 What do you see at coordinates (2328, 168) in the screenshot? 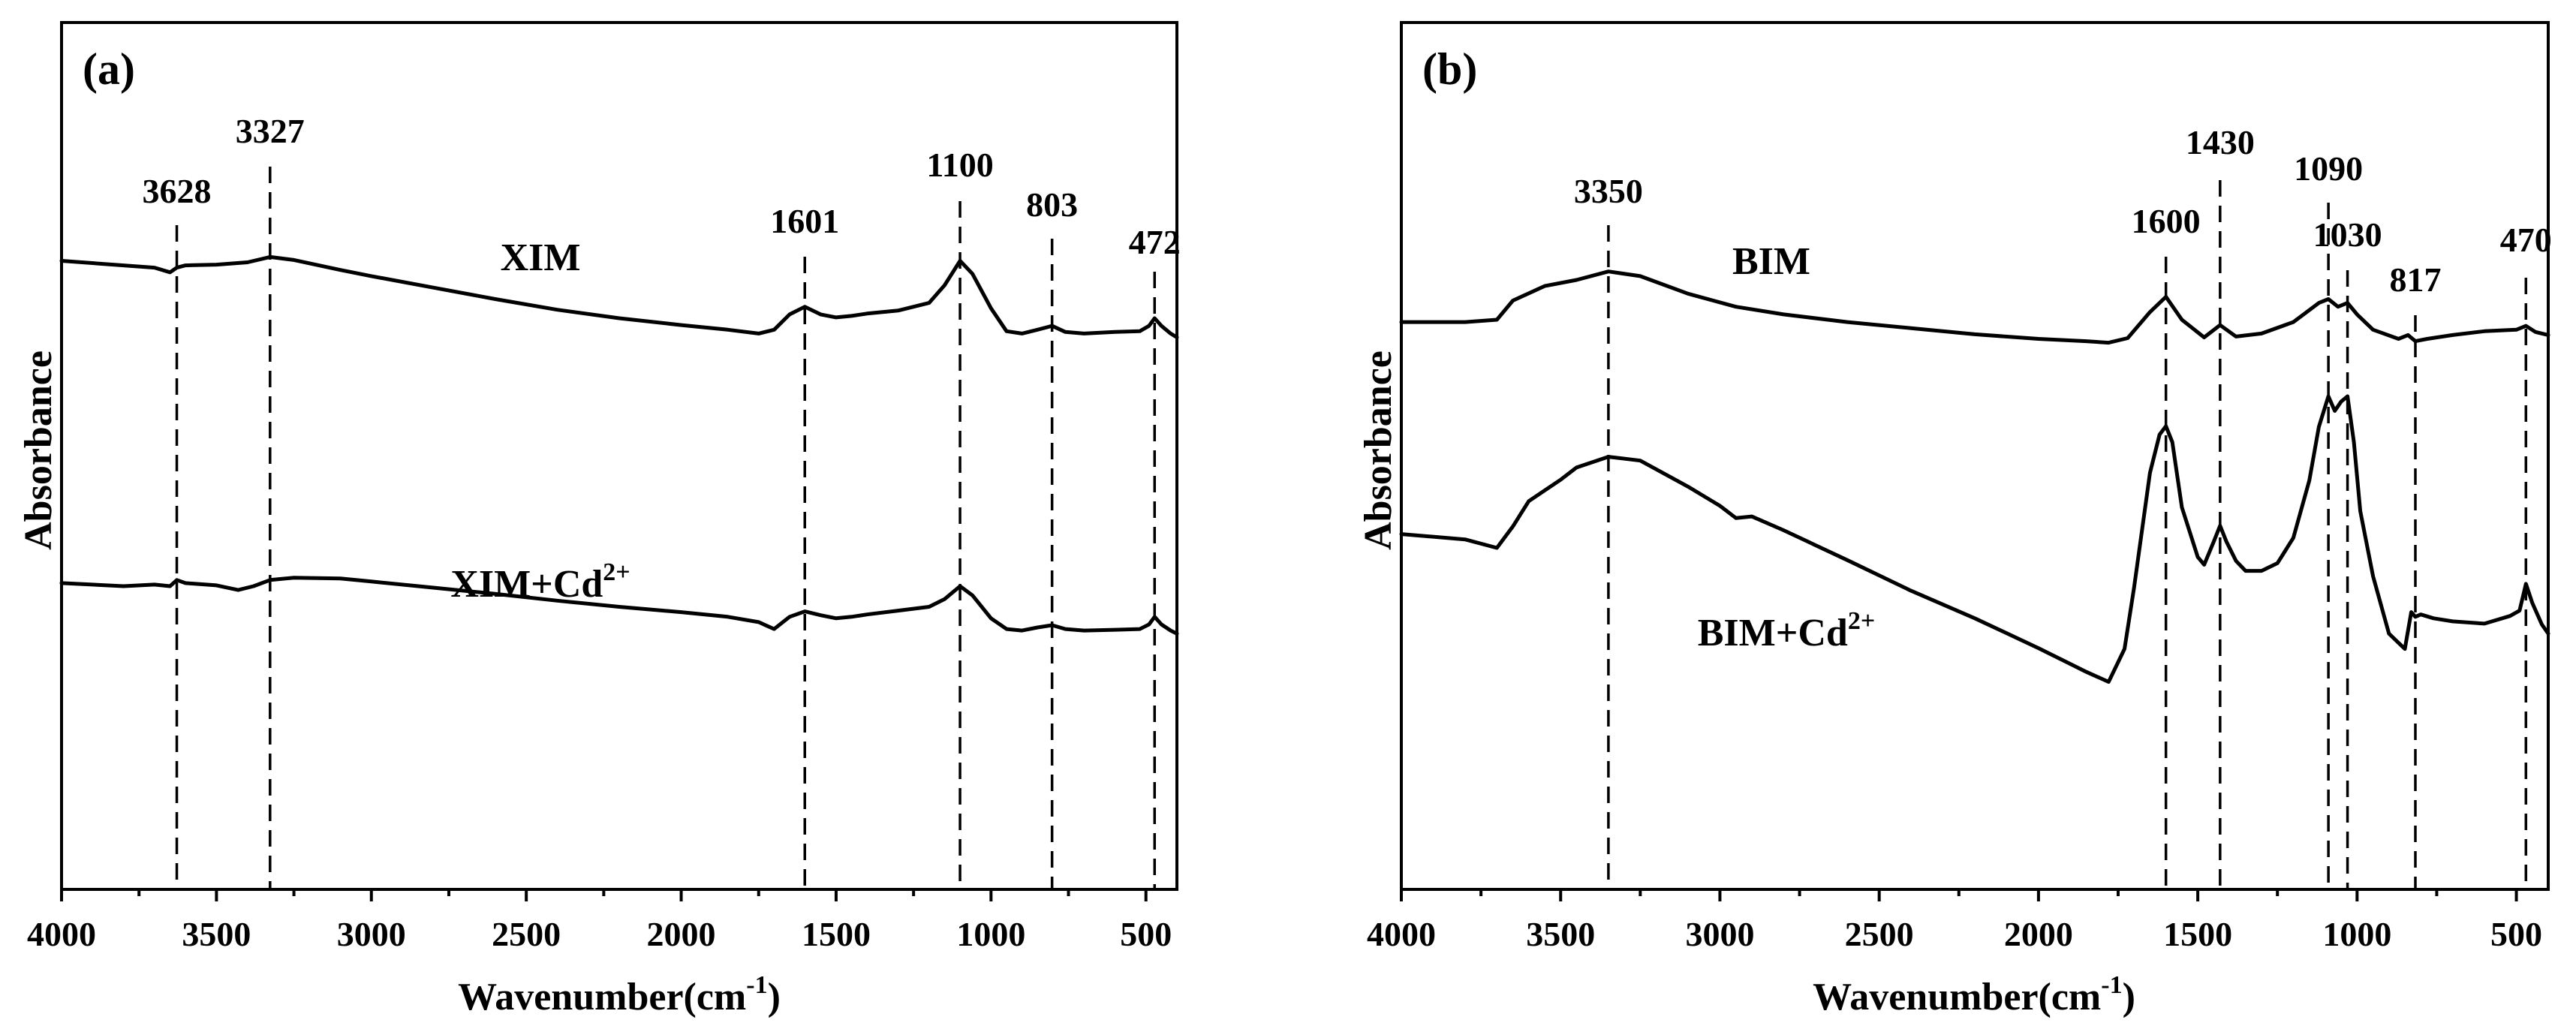
I see `peak-label-1090: 1090` at bounding box center [2328, 168].